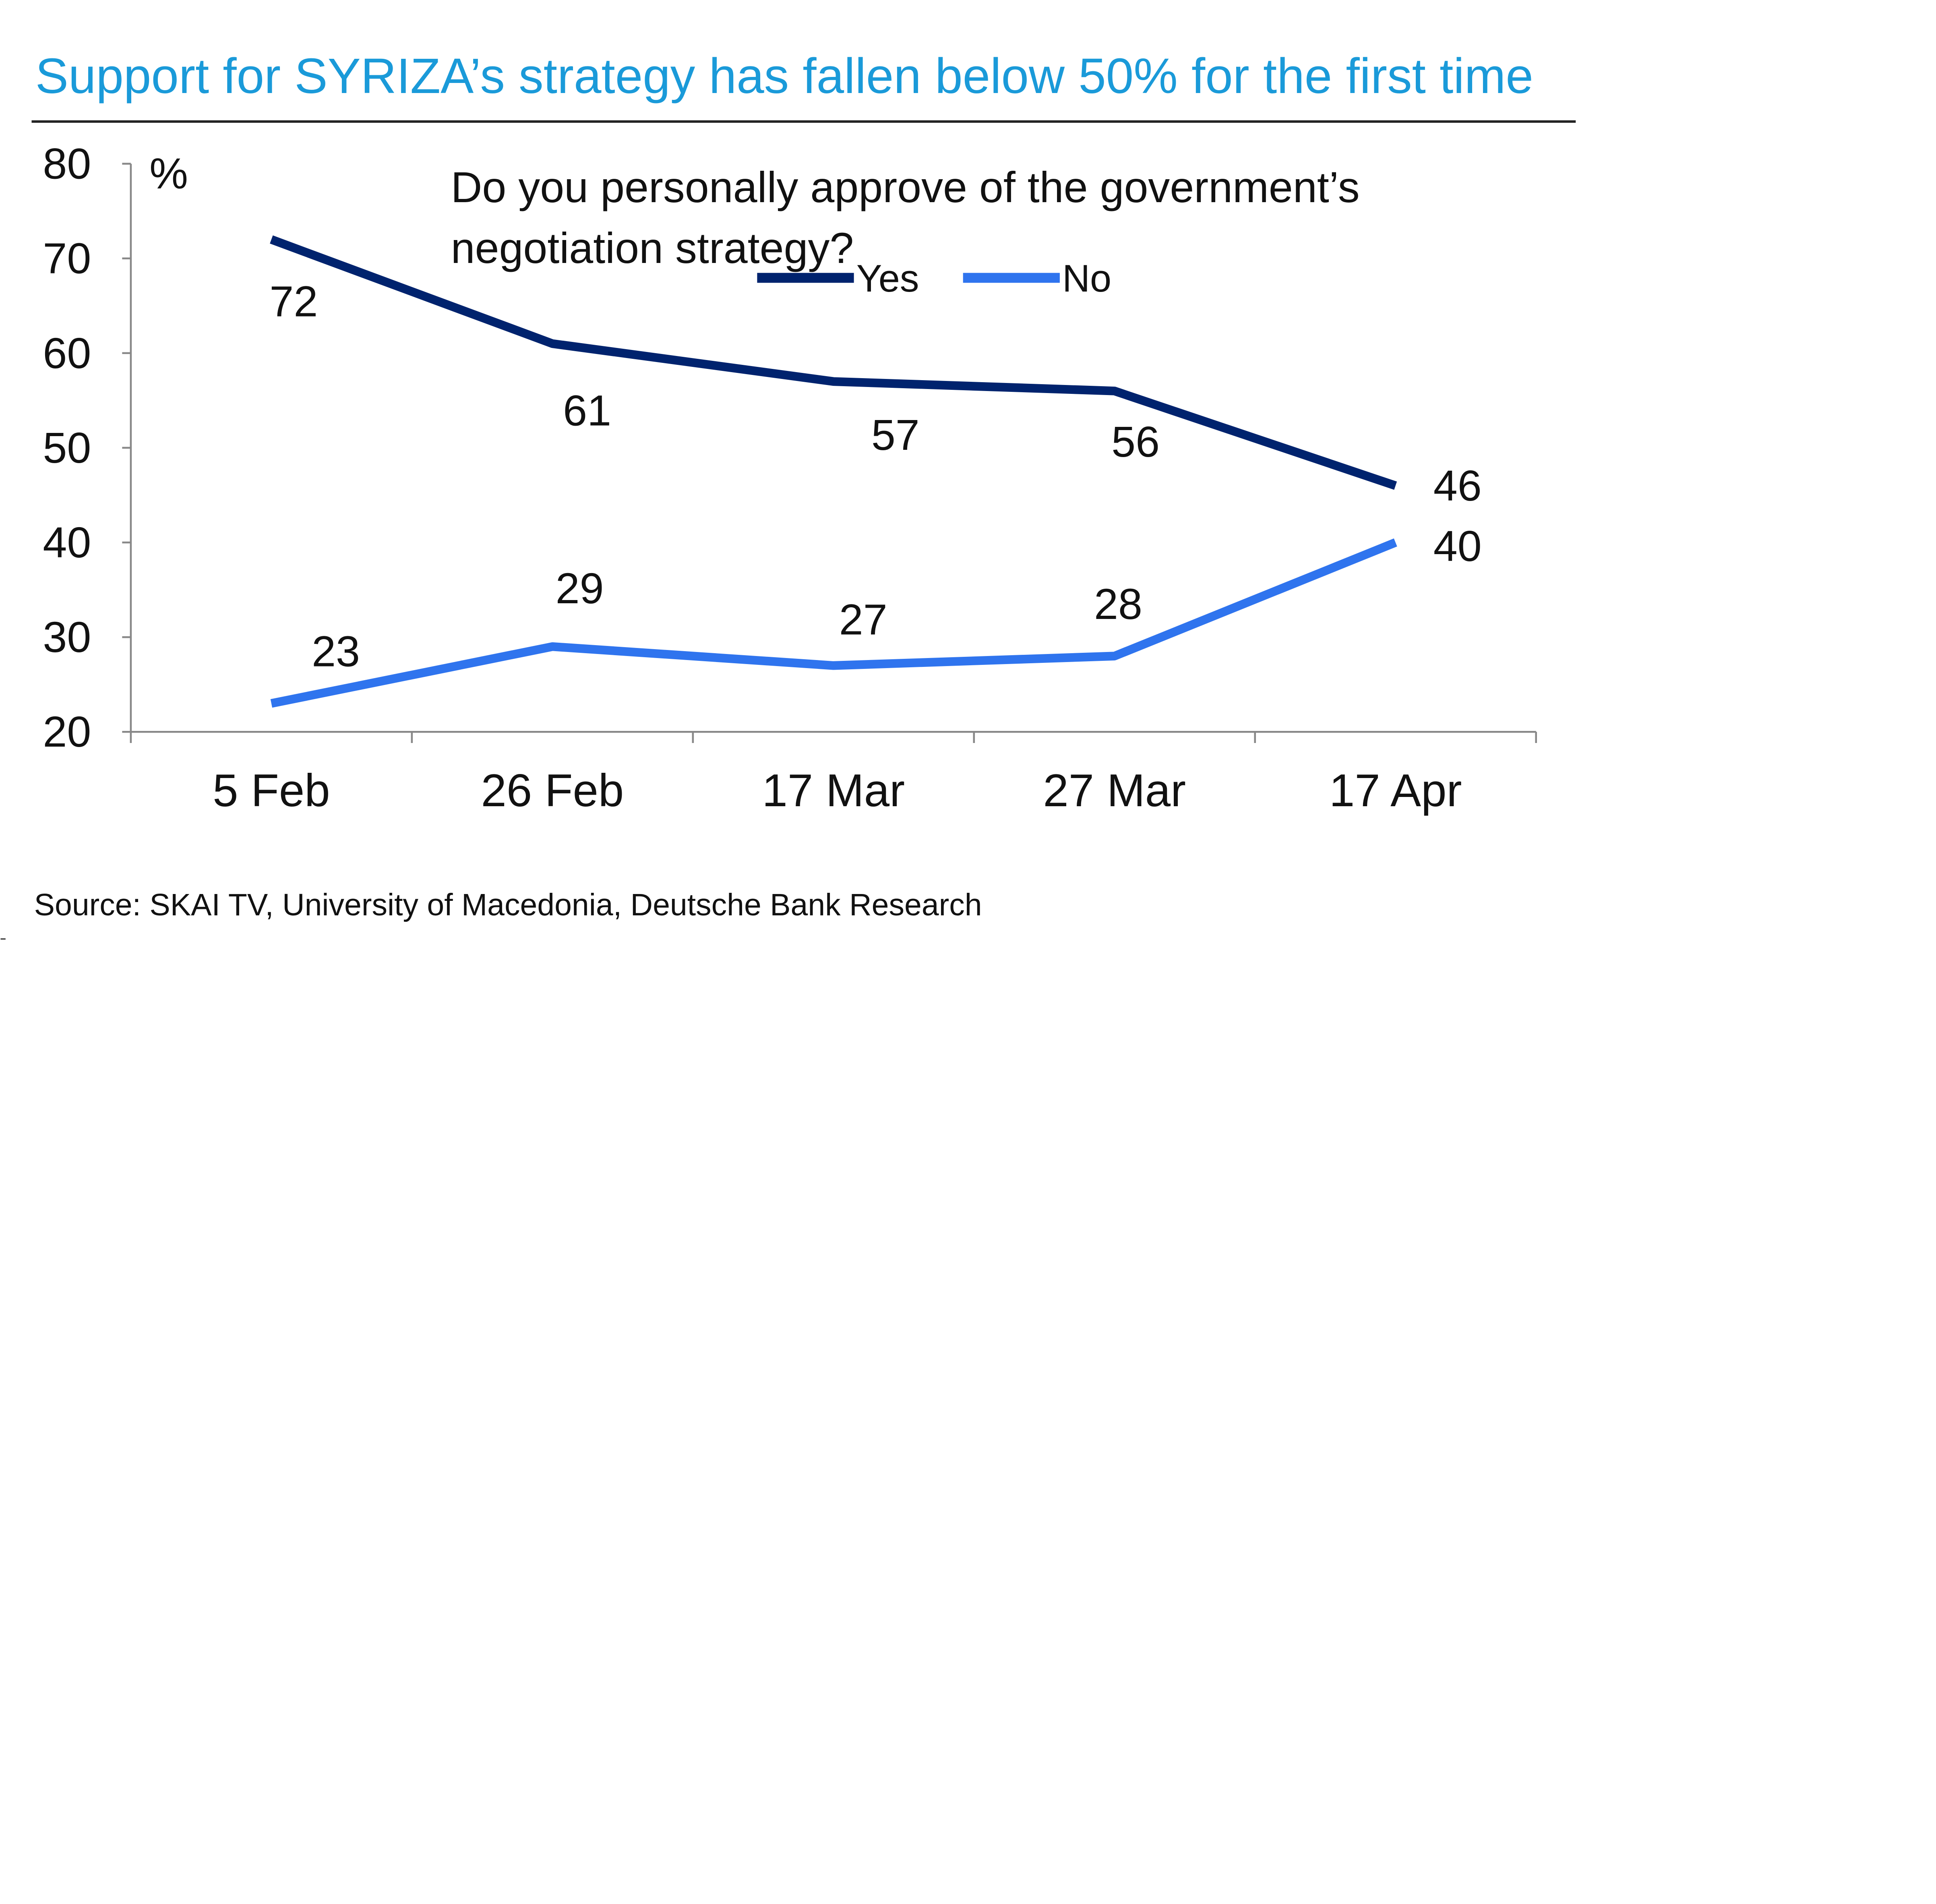 The image size is (1936, 1904). Describe the element at coordinates (67, 637) in the screenshot. I see `y-tick-label: 30` at that location.